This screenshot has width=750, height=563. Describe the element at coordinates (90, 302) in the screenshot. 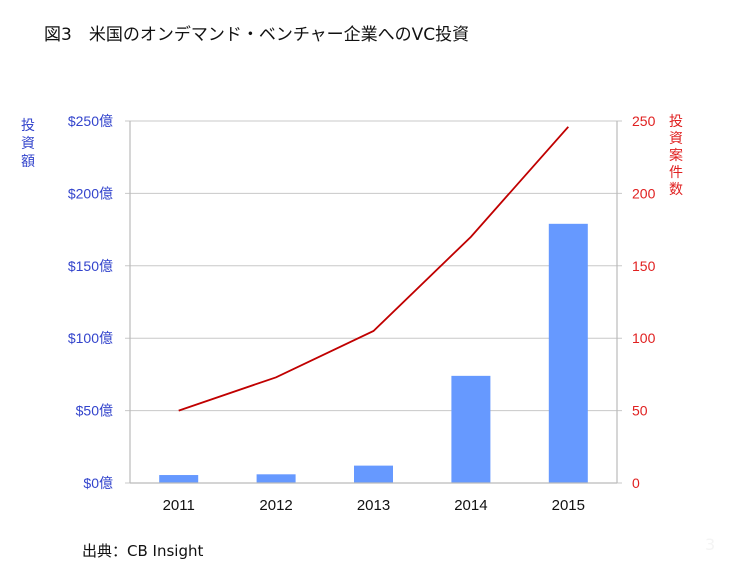

I see `left-axis-ticks: $0億 $50億 $100億 $150億 $200億 $250億` at that location.